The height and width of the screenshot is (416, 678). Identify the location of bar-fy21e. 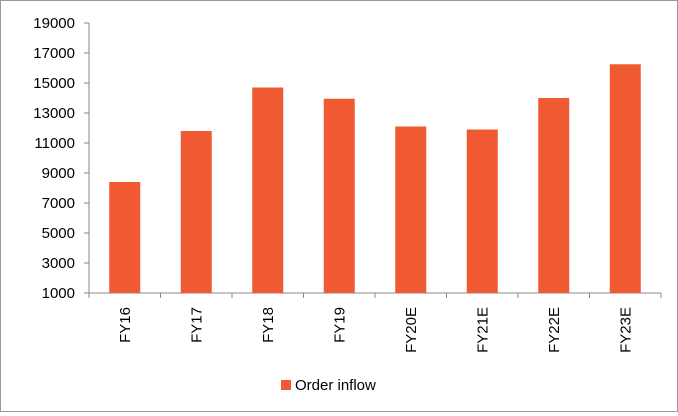
(482, 211).